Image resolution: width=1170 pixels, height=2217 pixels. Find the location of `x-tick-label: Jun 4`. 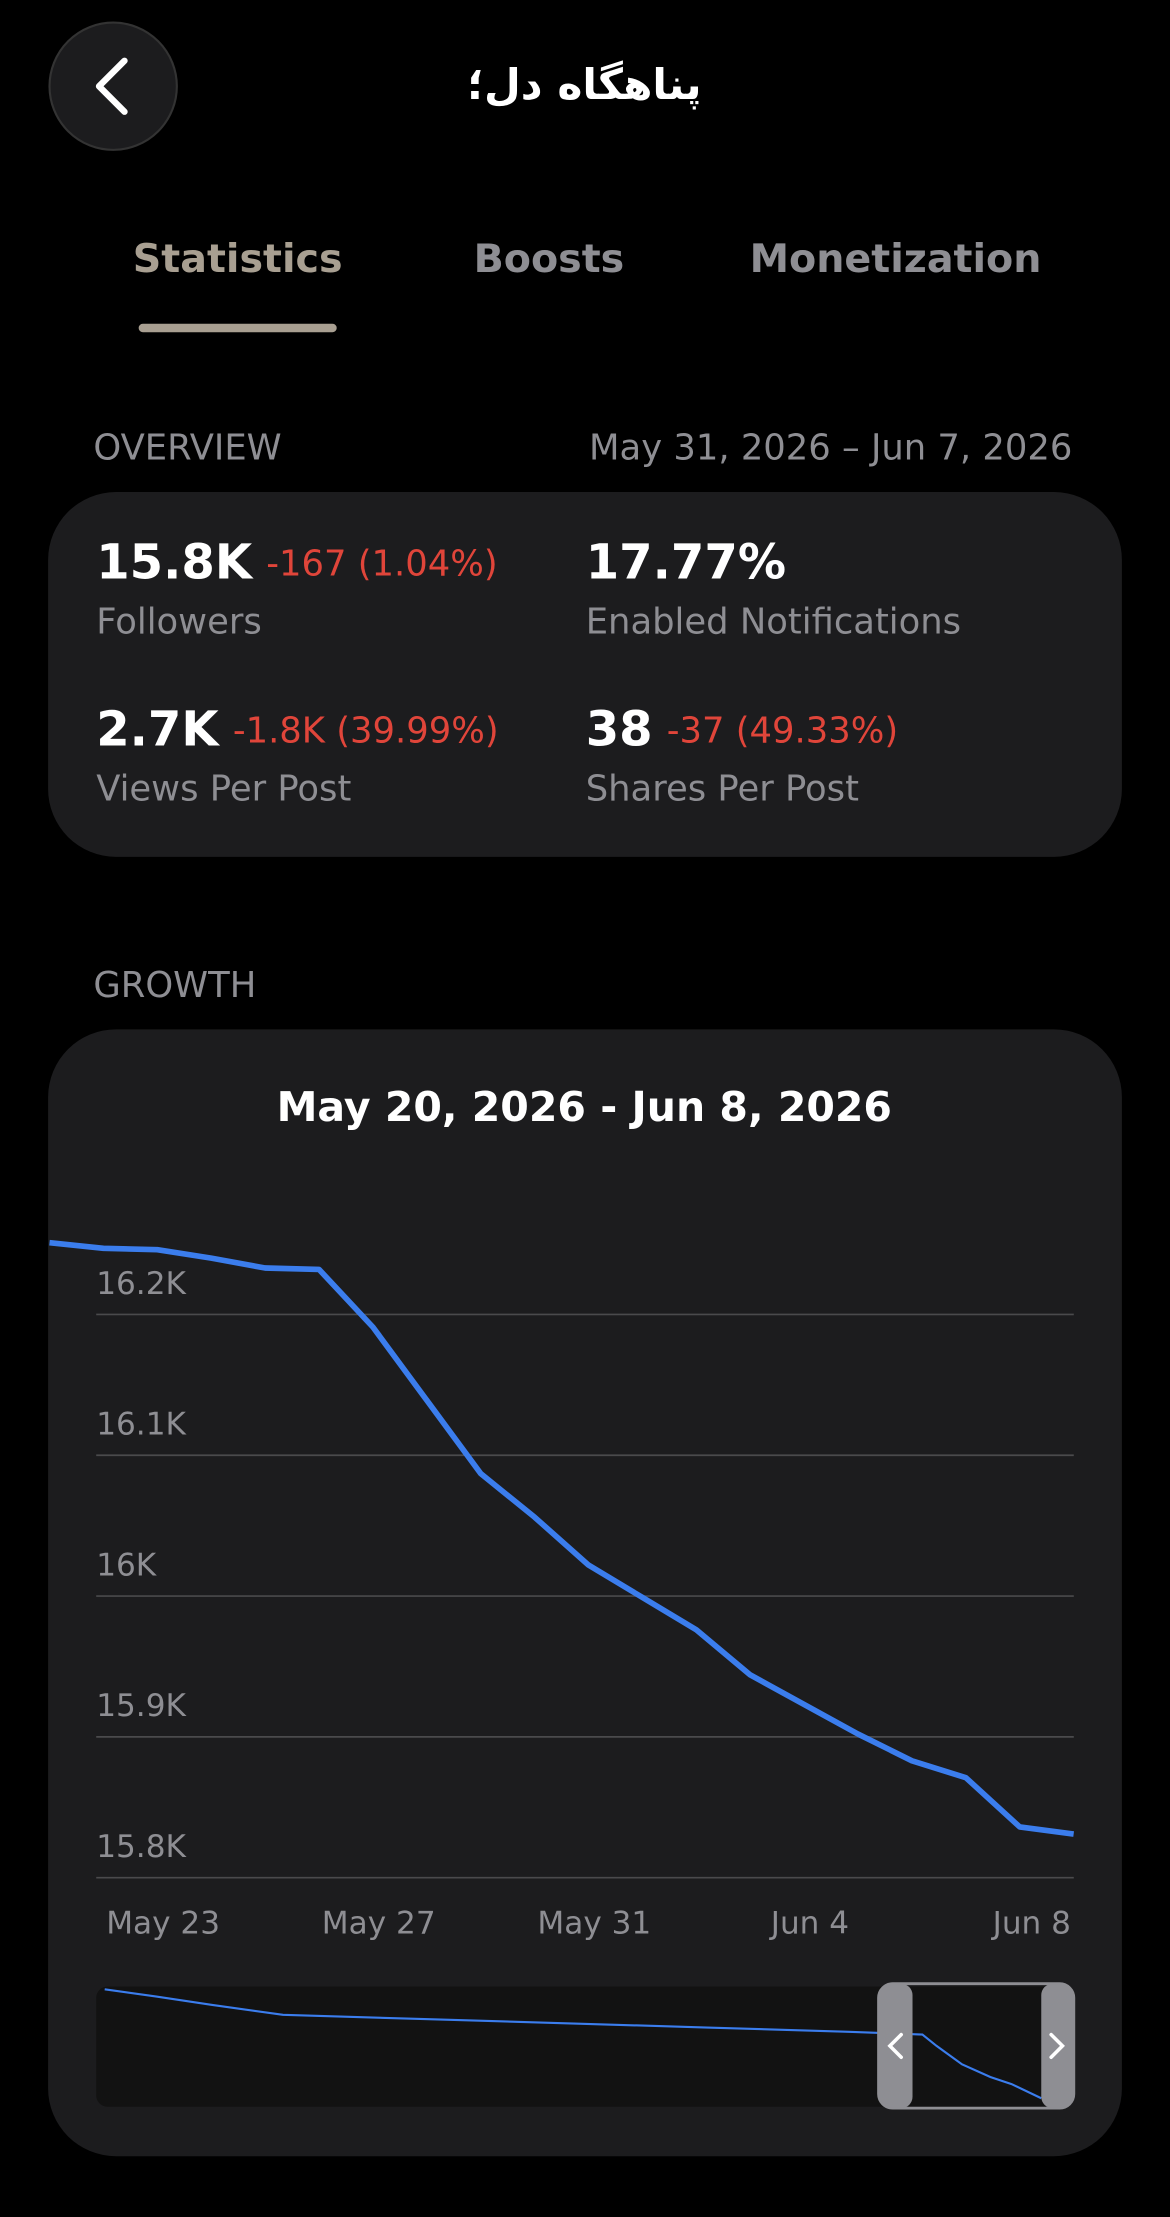

x-tick-label: Jun 4 is located at coordinates (809, 1923).